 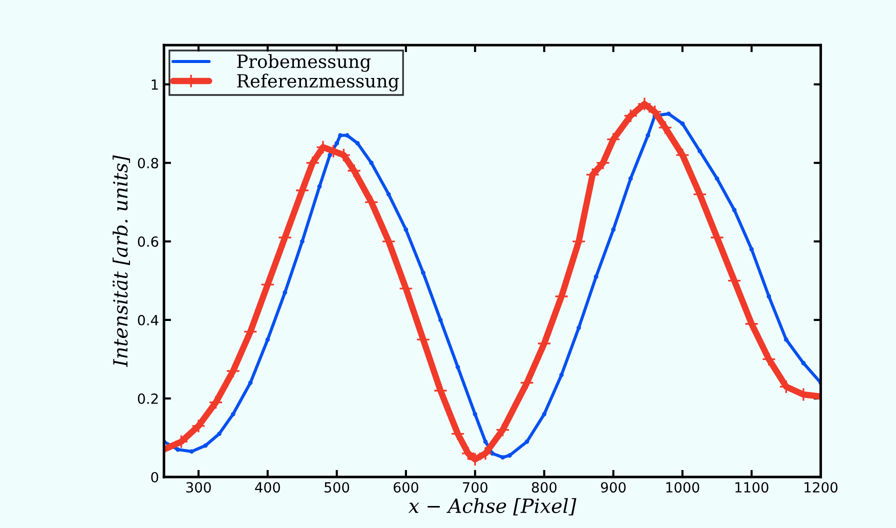 I want to click on x-tick-label: 500, so click(x=337, y=487).